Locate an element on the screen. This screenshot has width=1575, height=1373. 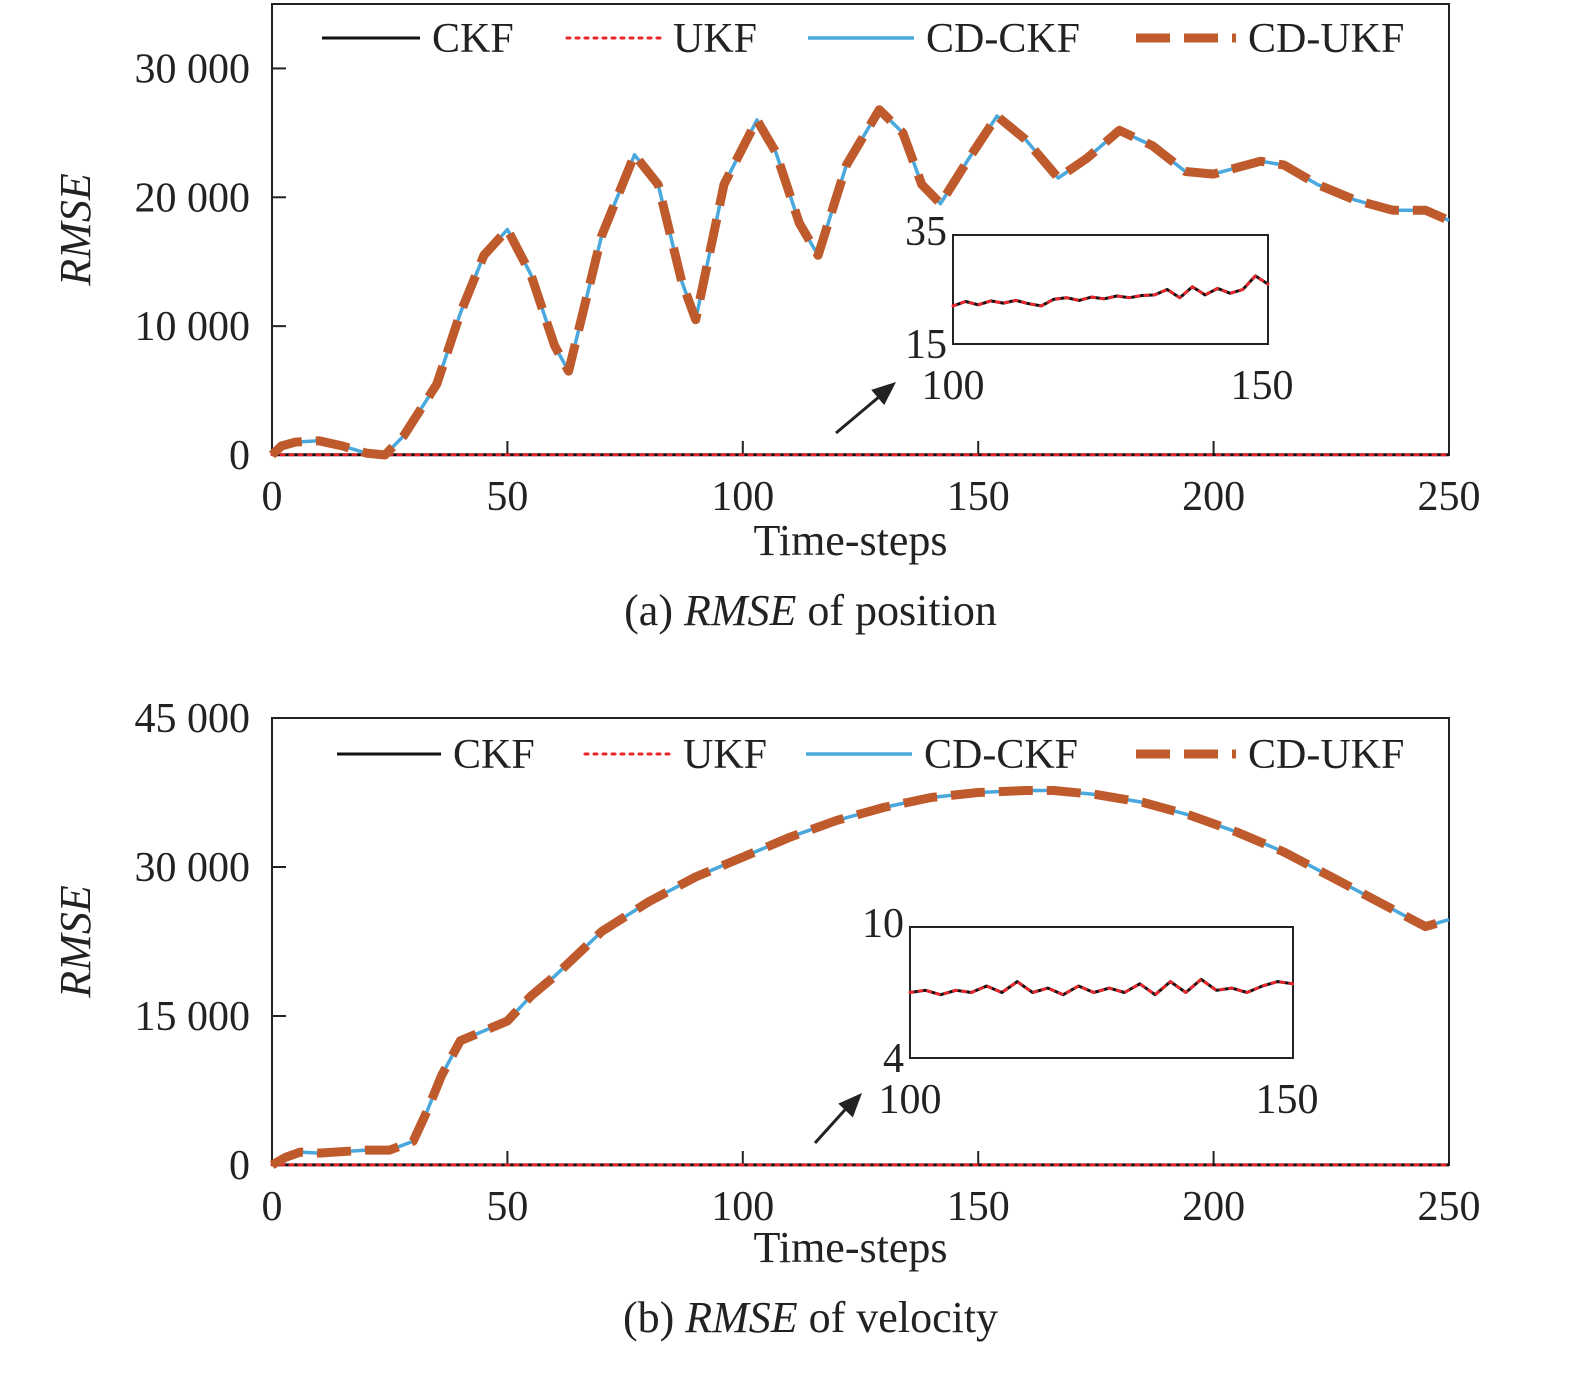
y-tick-label: 45 000 is located at coordinates (193, 719).